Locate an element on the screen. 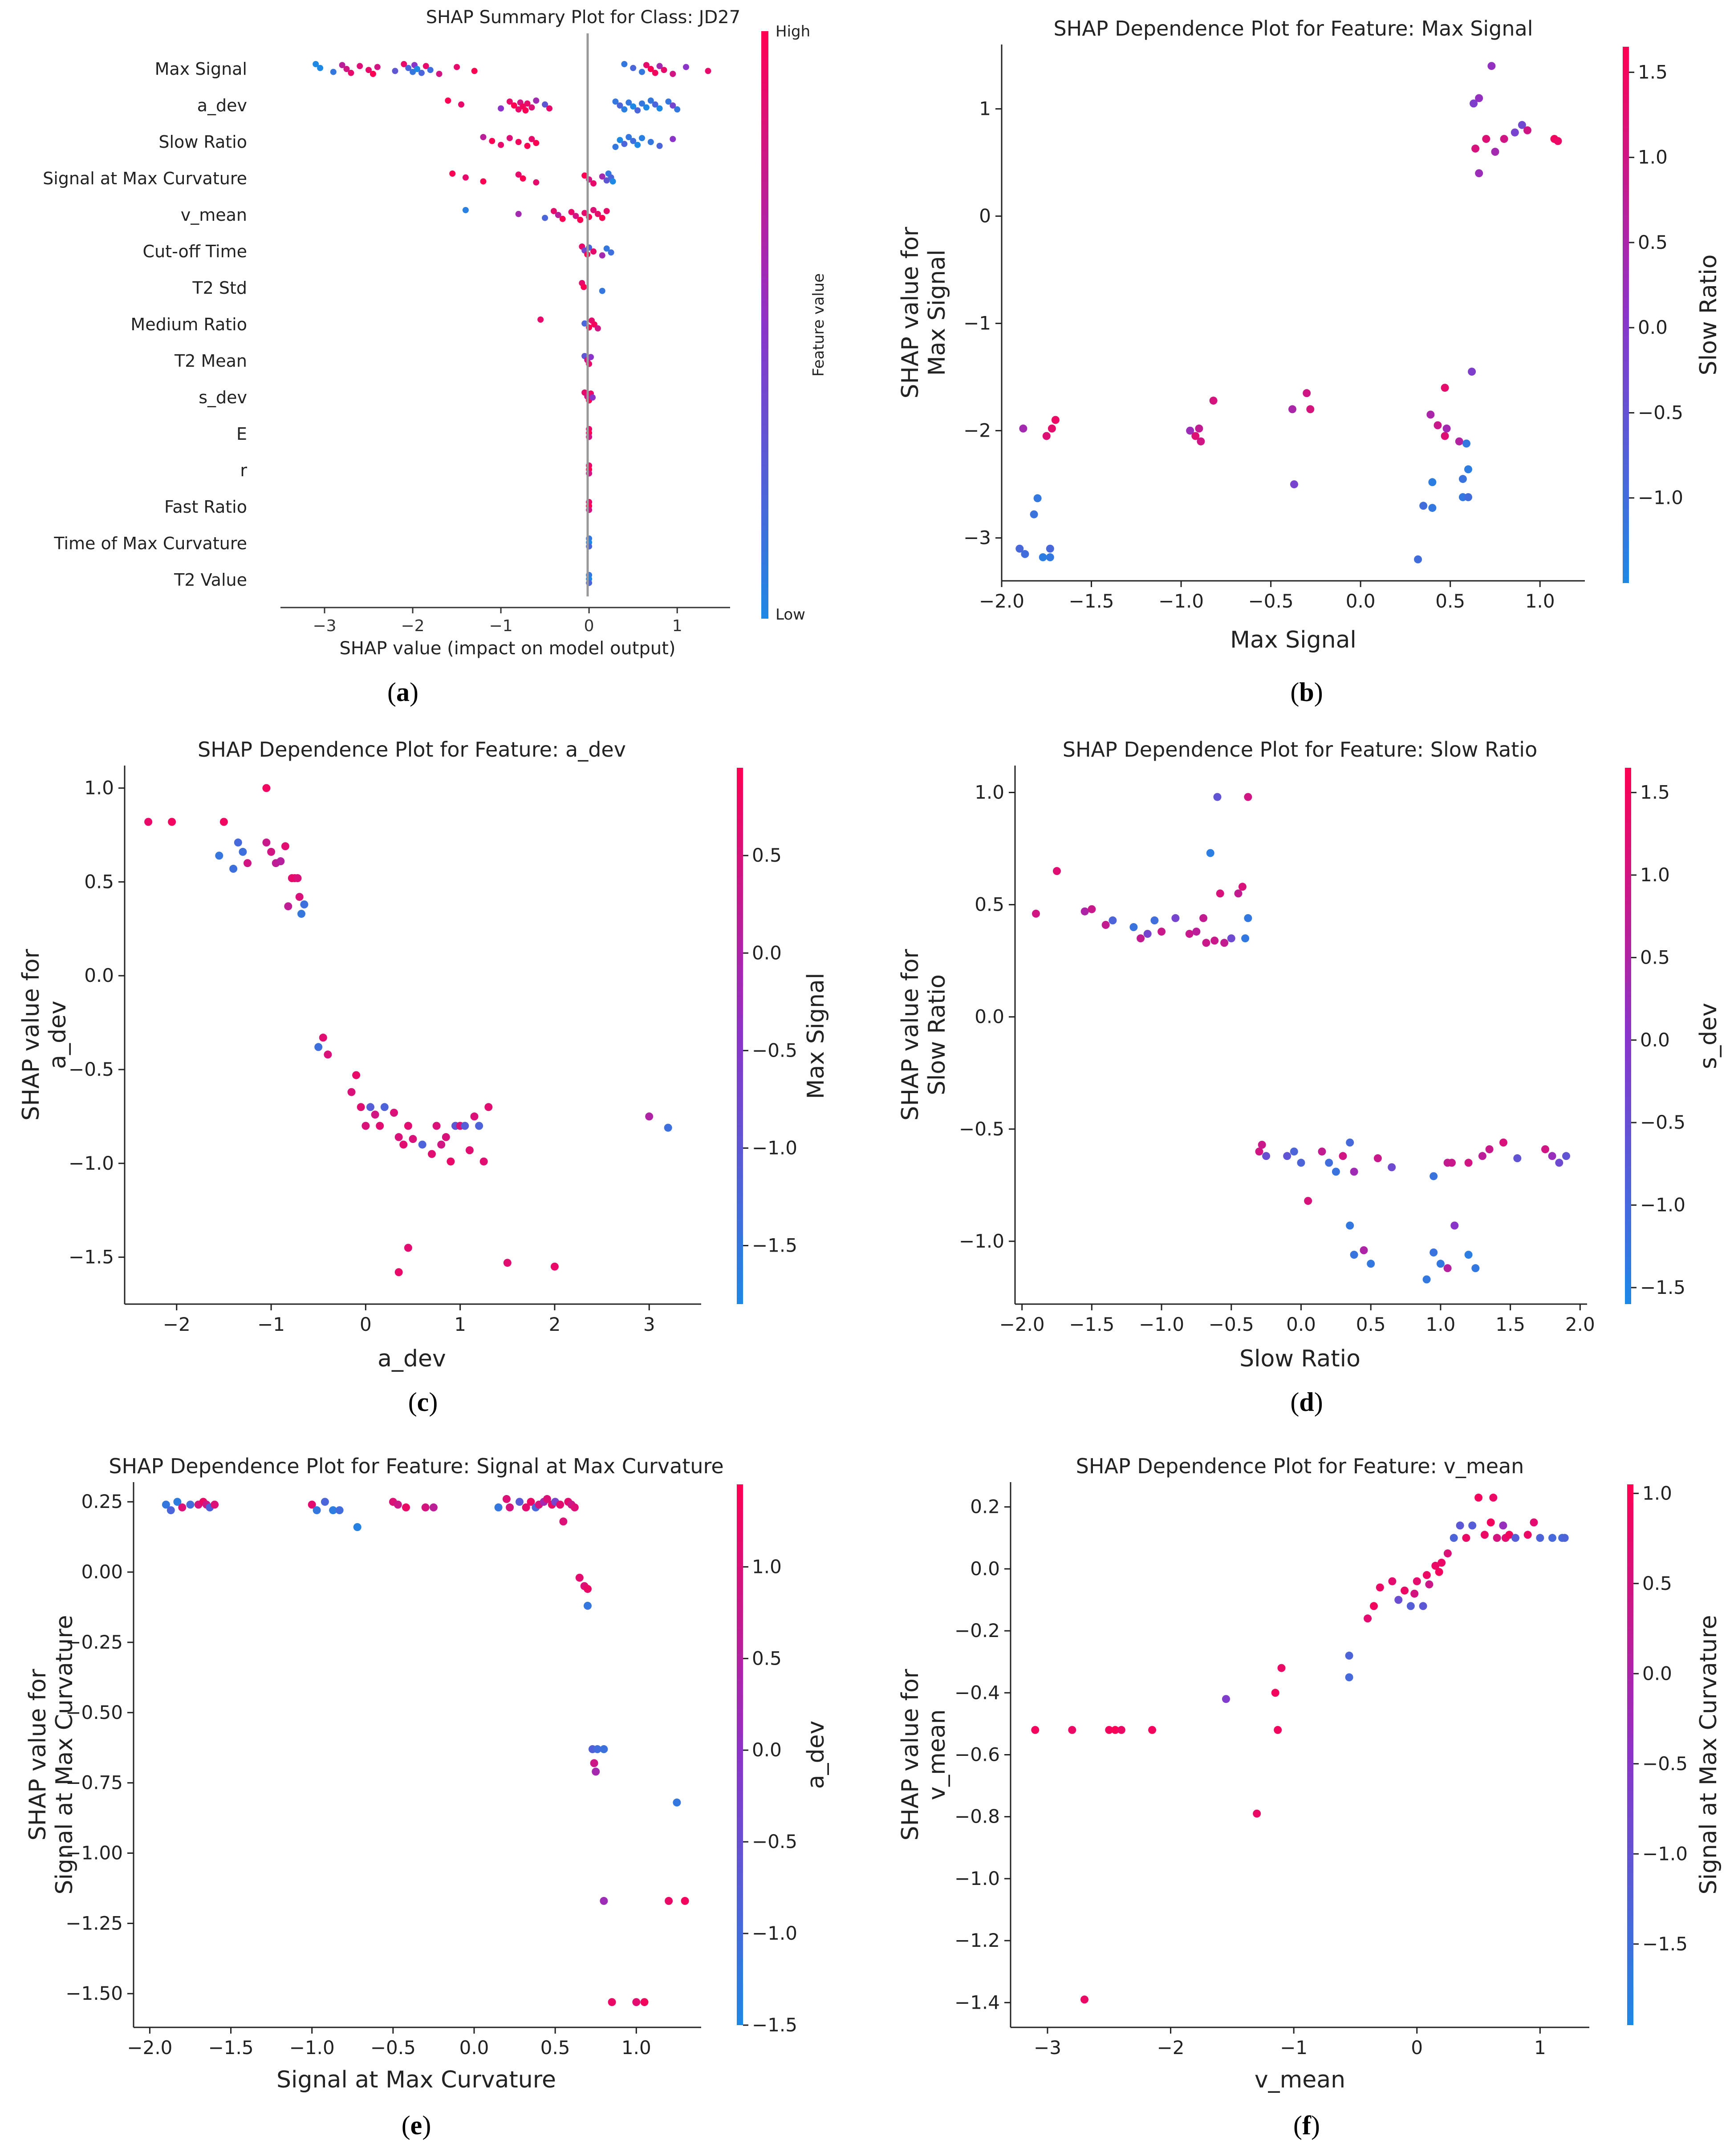 The width and height of the screenshot is (1734, 2156). colorbar-high-label: High is located at coordinates (793, 32).